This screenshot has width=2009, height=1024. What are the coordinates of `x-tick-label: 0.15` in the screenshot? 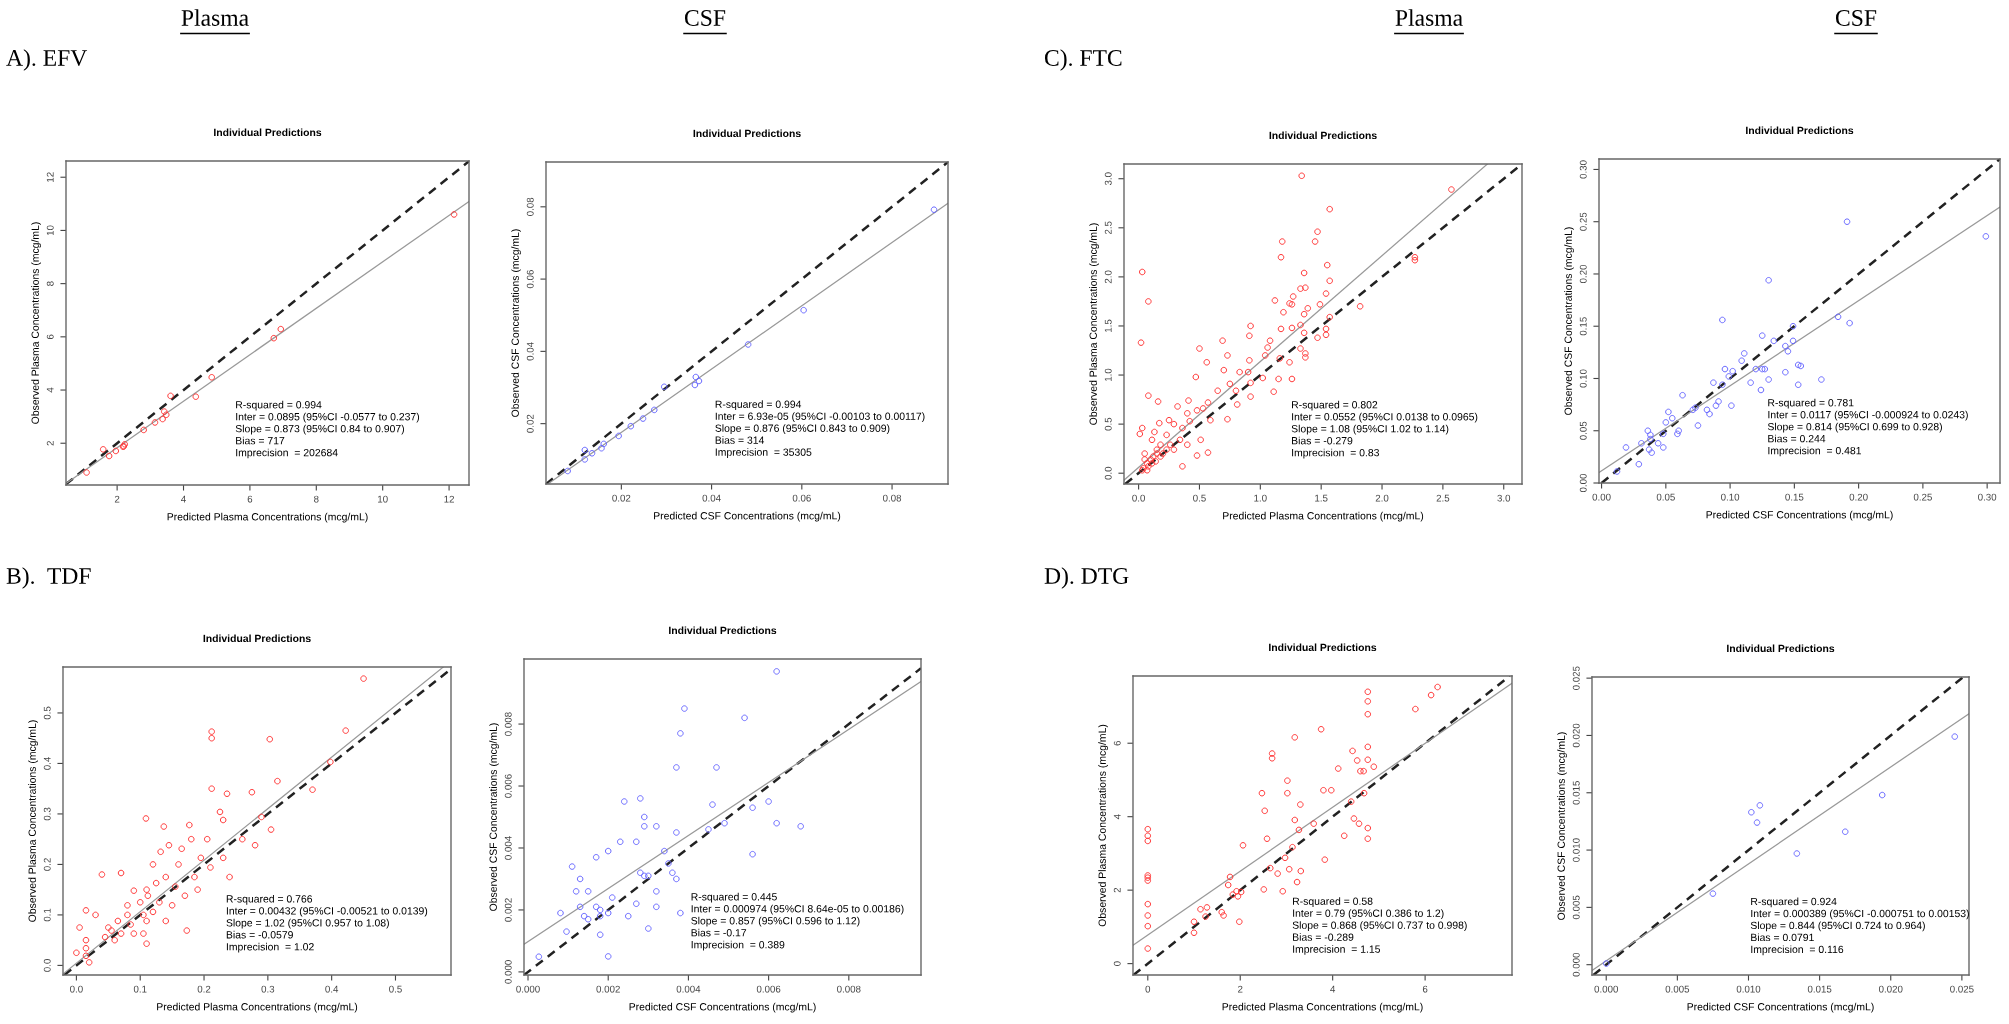 It's located at (1794, 497).